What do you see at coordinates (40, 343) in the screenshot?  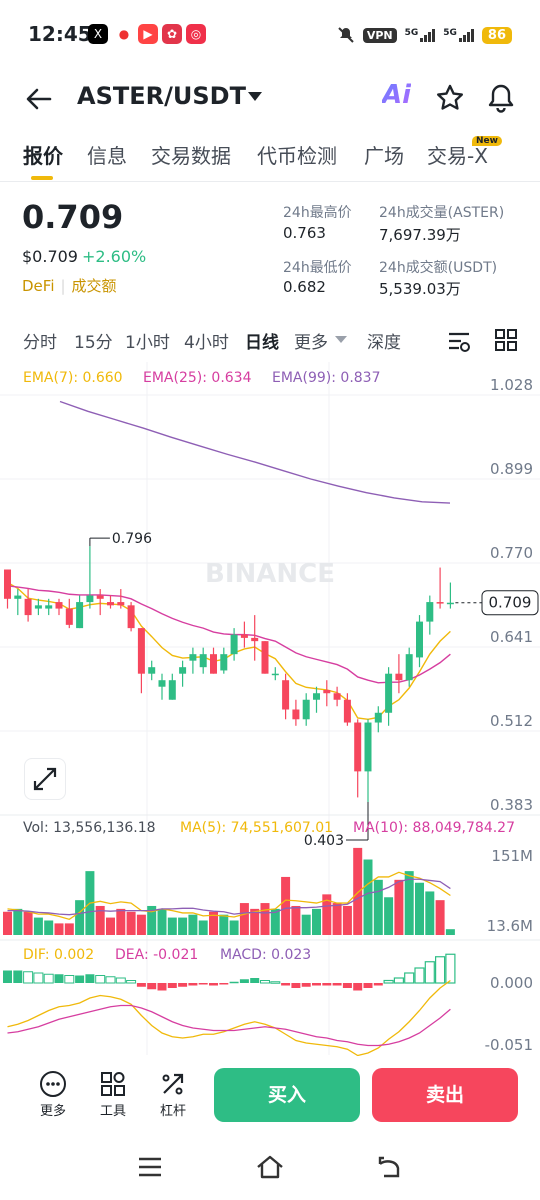 I see `interval-timeline: 分时` at bounding box center [40, 343].